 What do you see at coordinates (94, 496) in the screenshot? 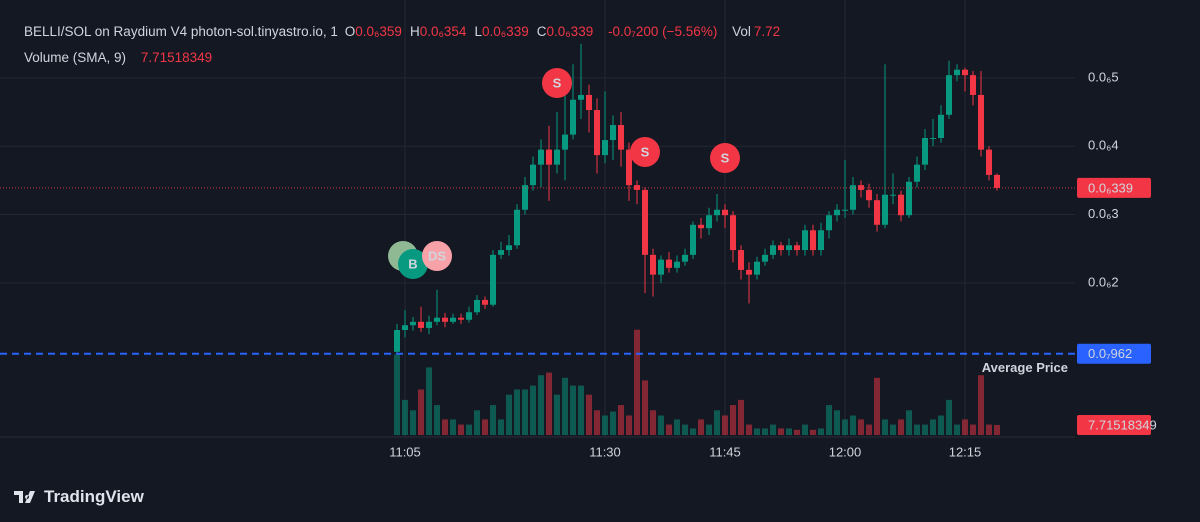
I see `brand-name: TradingView` at bounding box center [94, 496].